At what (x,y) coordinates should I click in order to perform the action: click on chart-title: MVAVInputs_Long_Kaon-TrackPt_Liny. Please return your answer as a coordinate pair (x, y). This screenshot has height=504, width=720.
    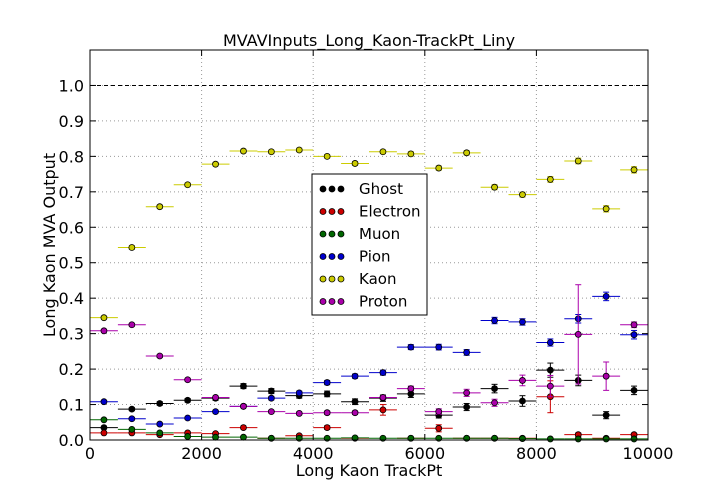
    Looking at the image, I should click on (369, 41).